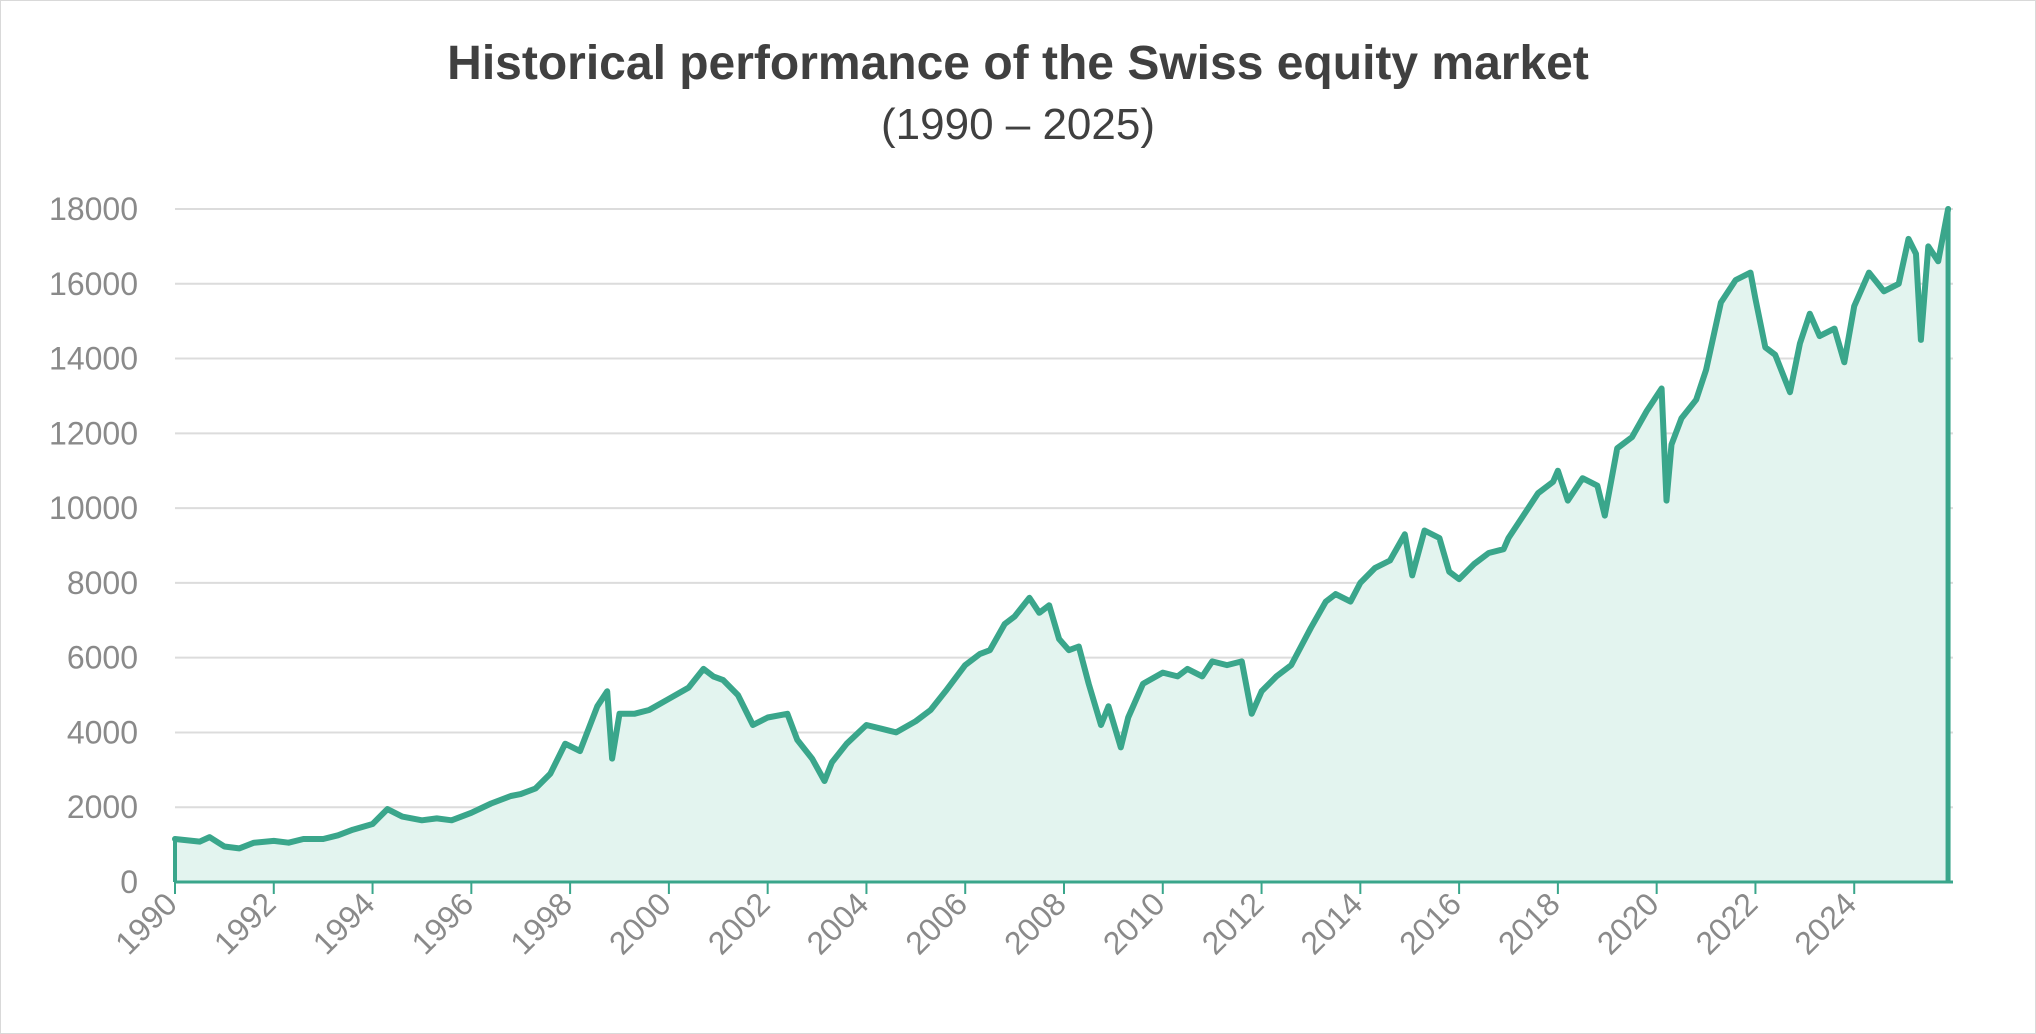 The width and height of the screenshot is (2036, 1034). I want to click on x-tick-label: 1994, so click(344, 923).